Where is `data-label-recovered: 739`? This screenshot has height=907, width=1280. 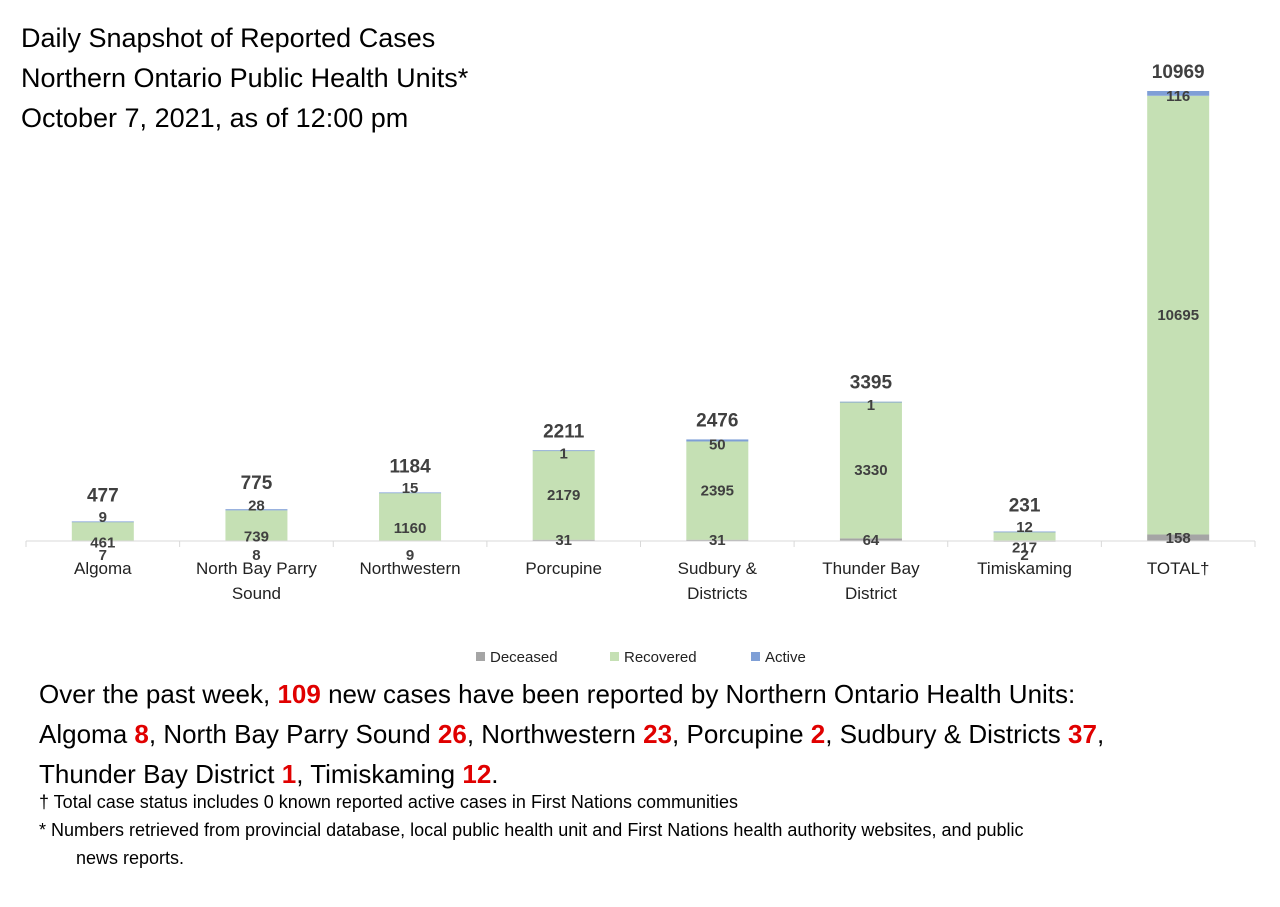 data-label-recovered: 739 is located at coordinates (256, 537).